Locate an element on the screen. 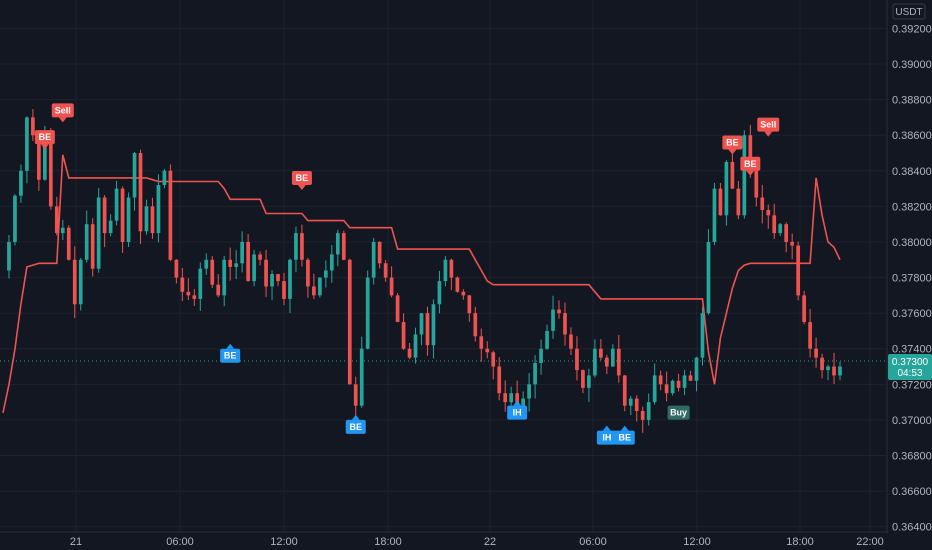 This screenshot has height=550, width=932. time-axis: 21 06:00 12:00 18:00 22 06:00 12:00 18:00 22:00 is located at coordinates (444, 539).